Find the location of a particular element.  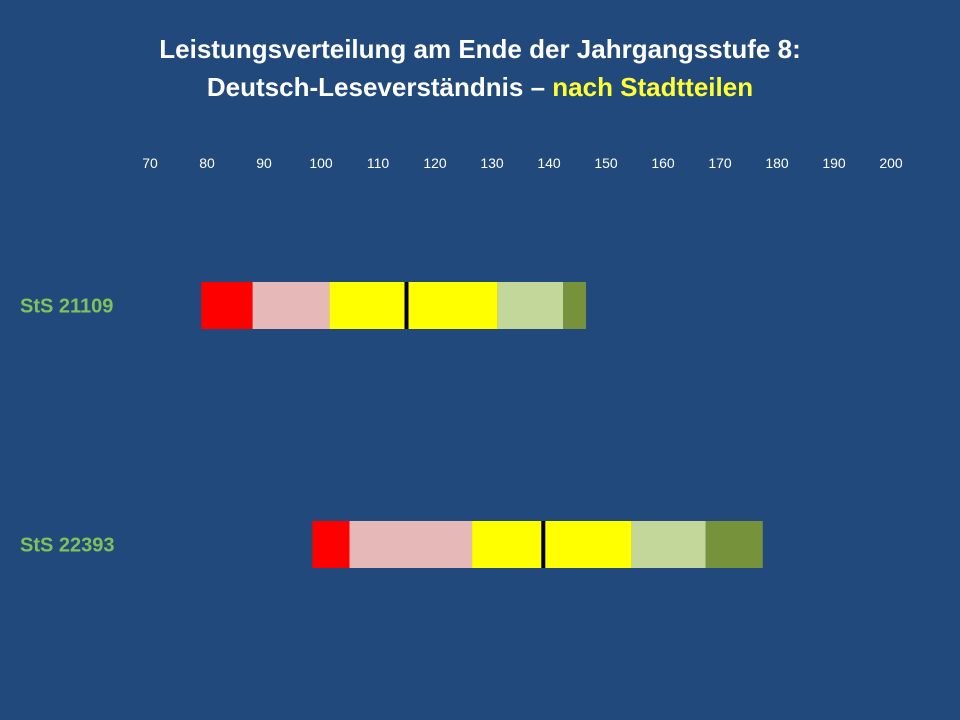

x-tick-label: 80 is located at coordinates (207, 163).